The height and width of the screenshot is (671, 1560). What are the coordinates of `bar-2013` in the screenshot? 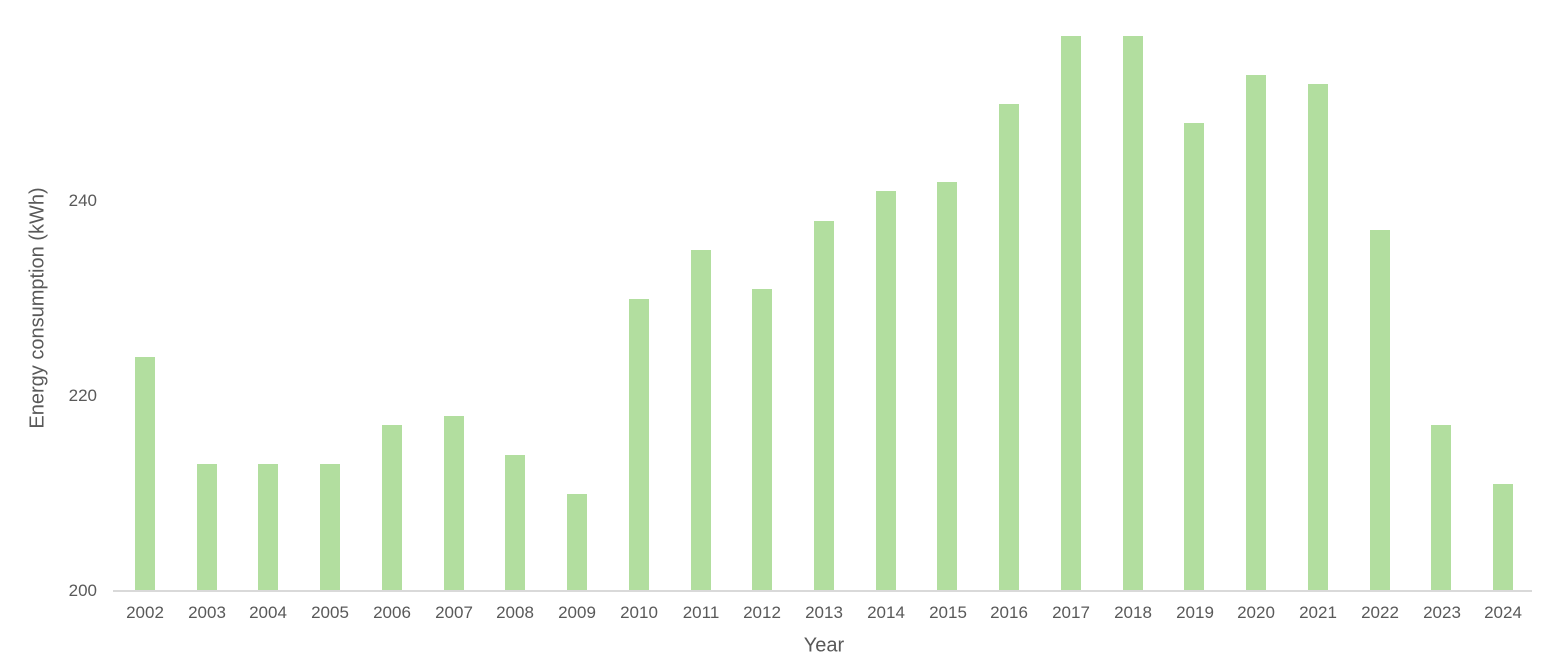 It's located at (824, 406).